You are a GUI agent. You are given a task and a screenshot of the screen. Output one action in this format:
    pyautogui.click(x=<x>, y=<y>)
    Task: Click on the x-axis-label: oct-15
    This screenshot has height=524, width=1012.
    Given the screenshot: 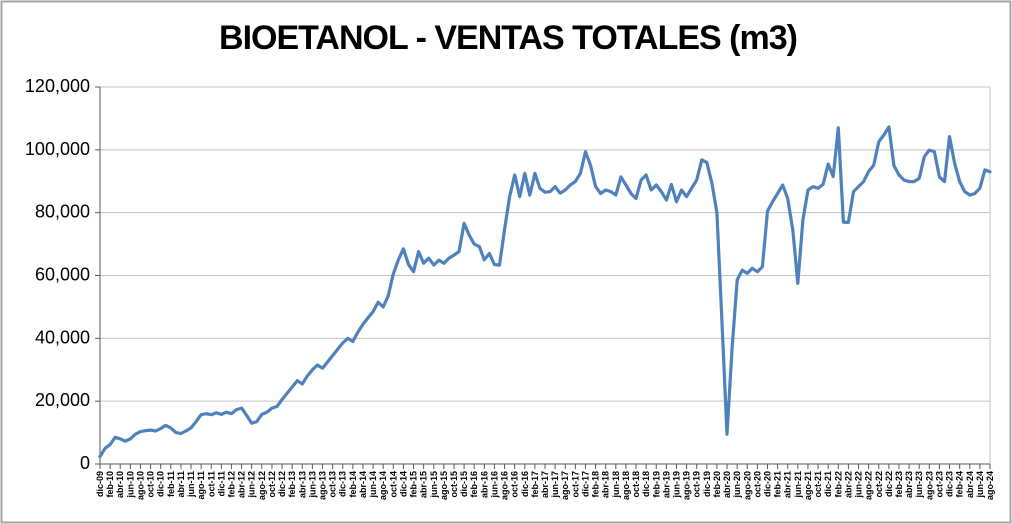 What is the action you would take?
    pyautogui.click(x=454, y=484)
    